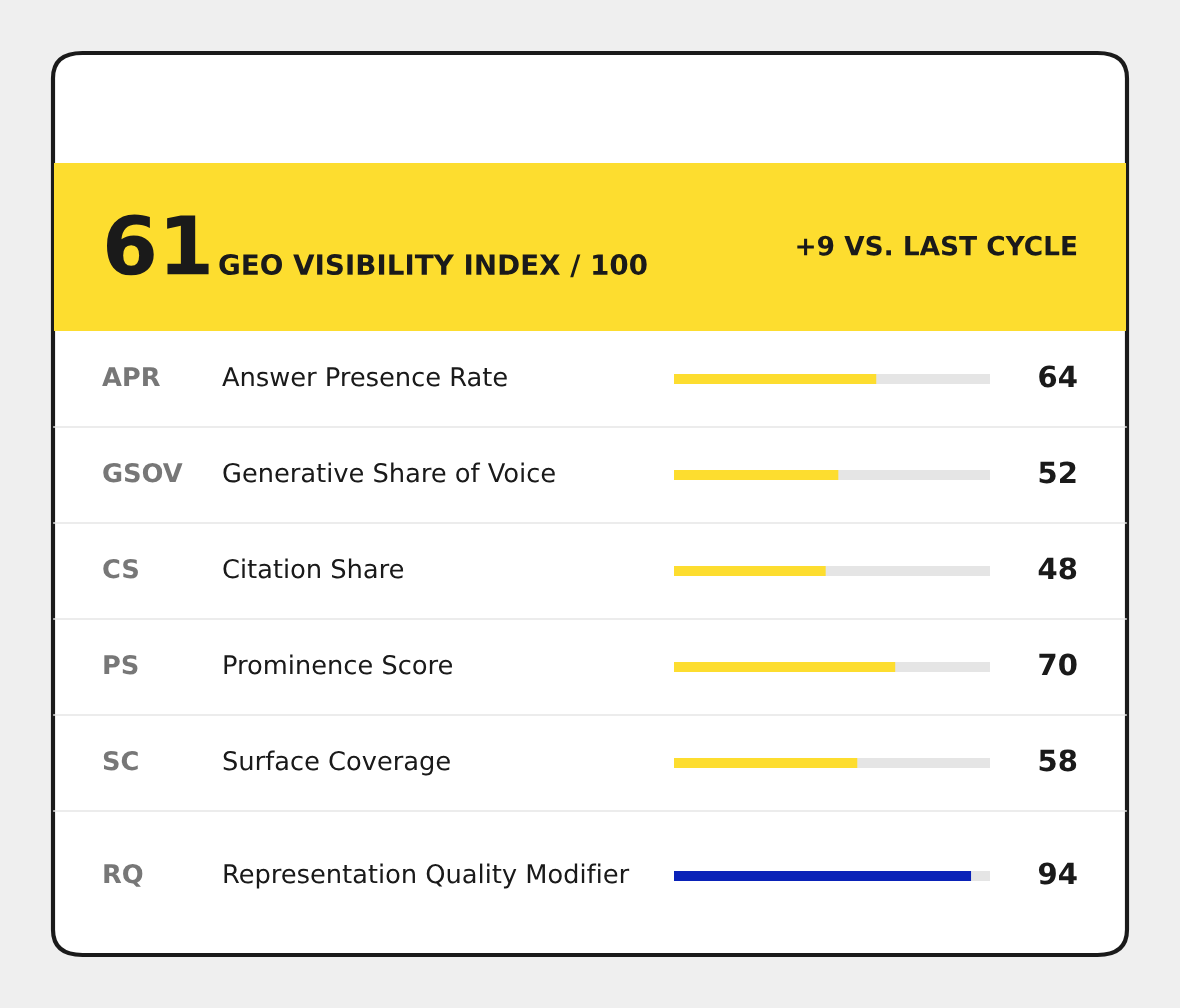 Image resolution: width=1180 pixels, height=1008 pixels. Describe the element at coordinates (120, 761) in the screenshot. I see `y2-tick-label: SC` at that location.